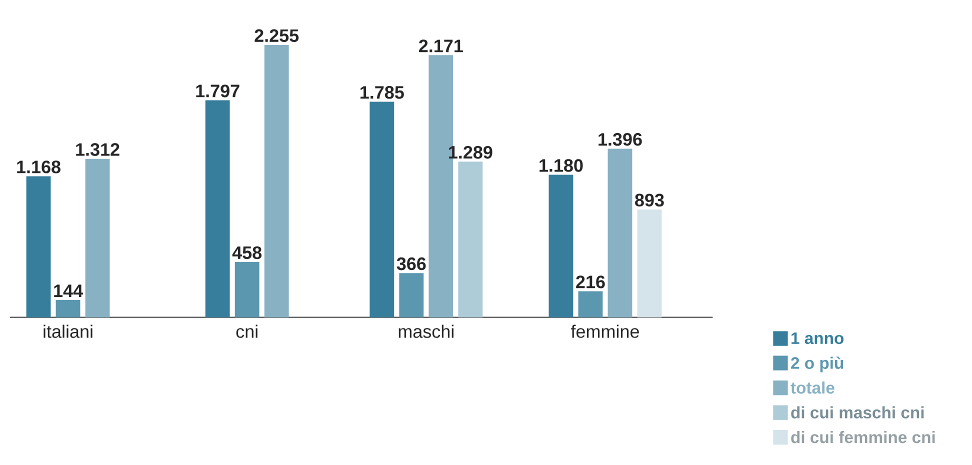 This screenshot has height=465, width=972. I want to click on data-label: 1.785, so click(382, 92).